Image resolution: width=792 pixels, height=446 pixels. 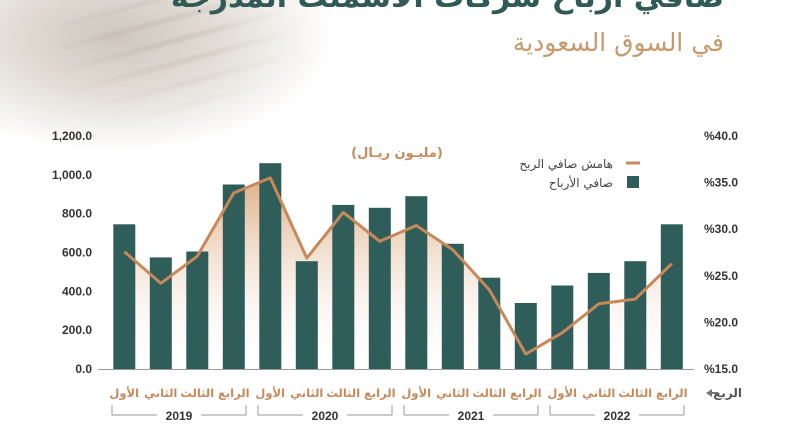 I want to click on y-left-tick-label: 800.0, so click(x=77, y=214).